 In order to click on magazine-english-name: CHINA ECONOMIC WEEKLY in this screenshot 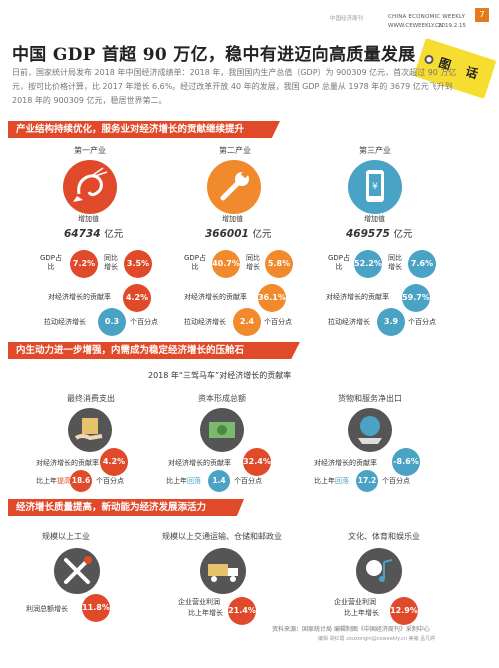, I will do `click(427, 17)`.